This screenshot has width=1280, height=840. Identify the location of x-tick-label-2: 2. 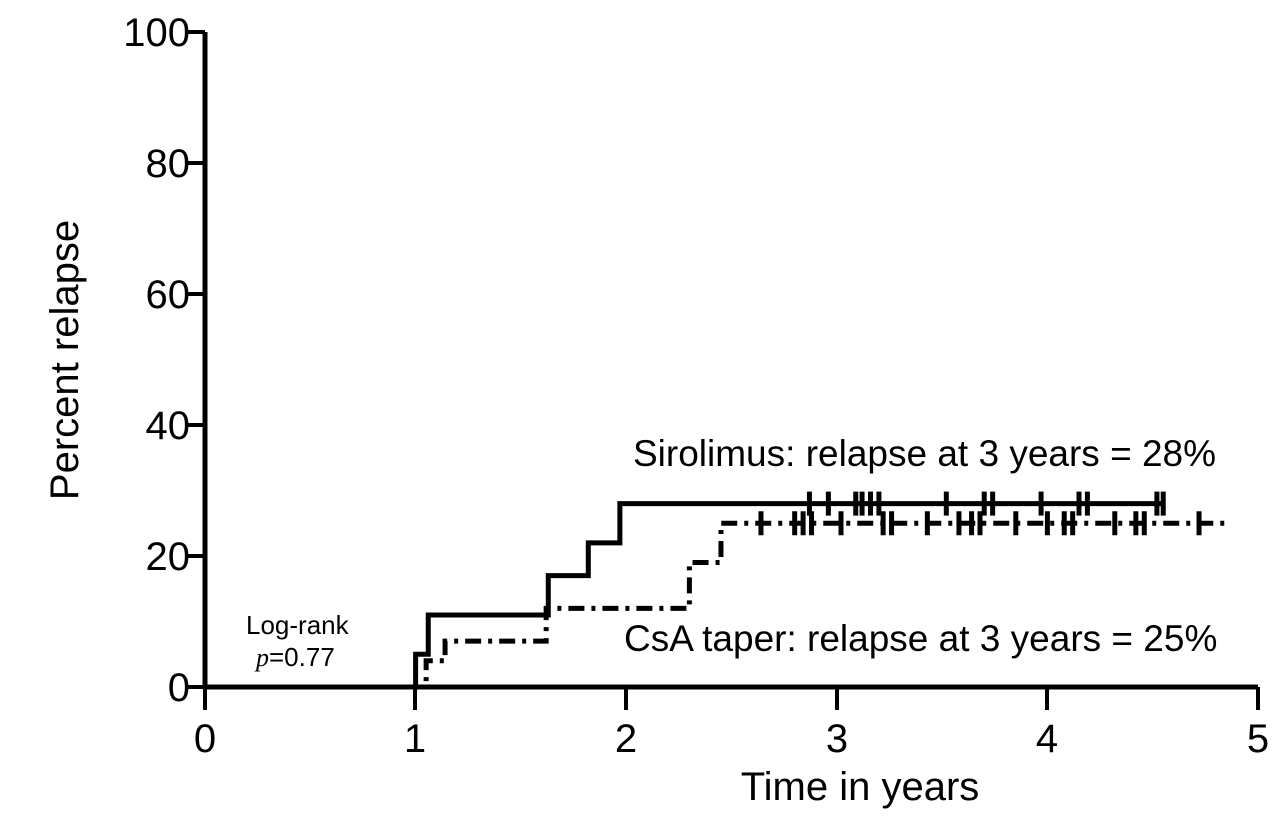
(626, 739).